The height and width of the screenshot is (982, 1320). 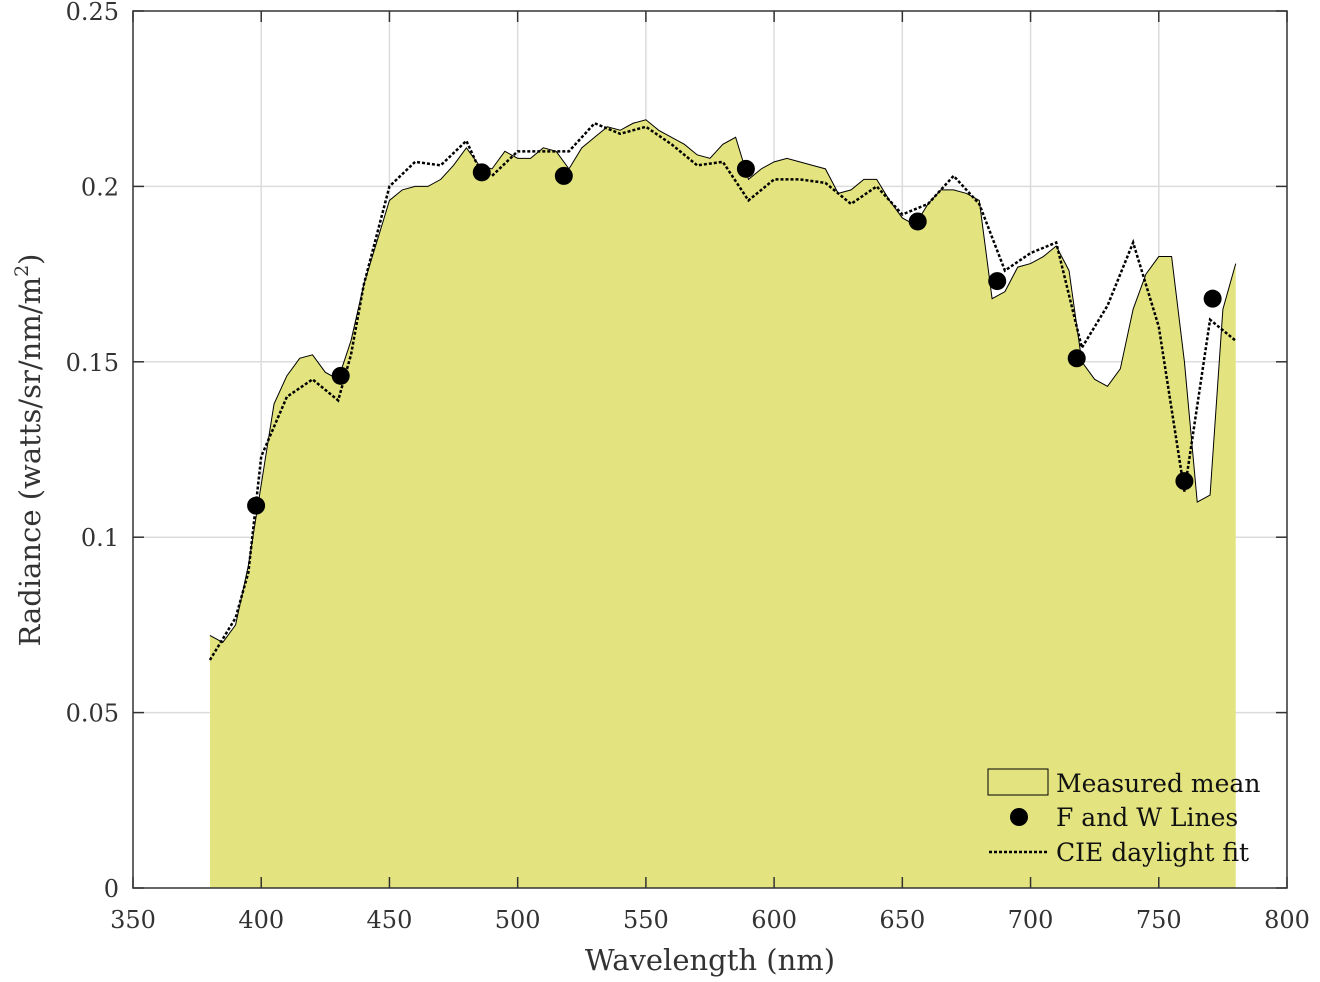 I want to click on y-axis-title: Radiance (watts/sr/nm/m2), so click(x=29, y=450).